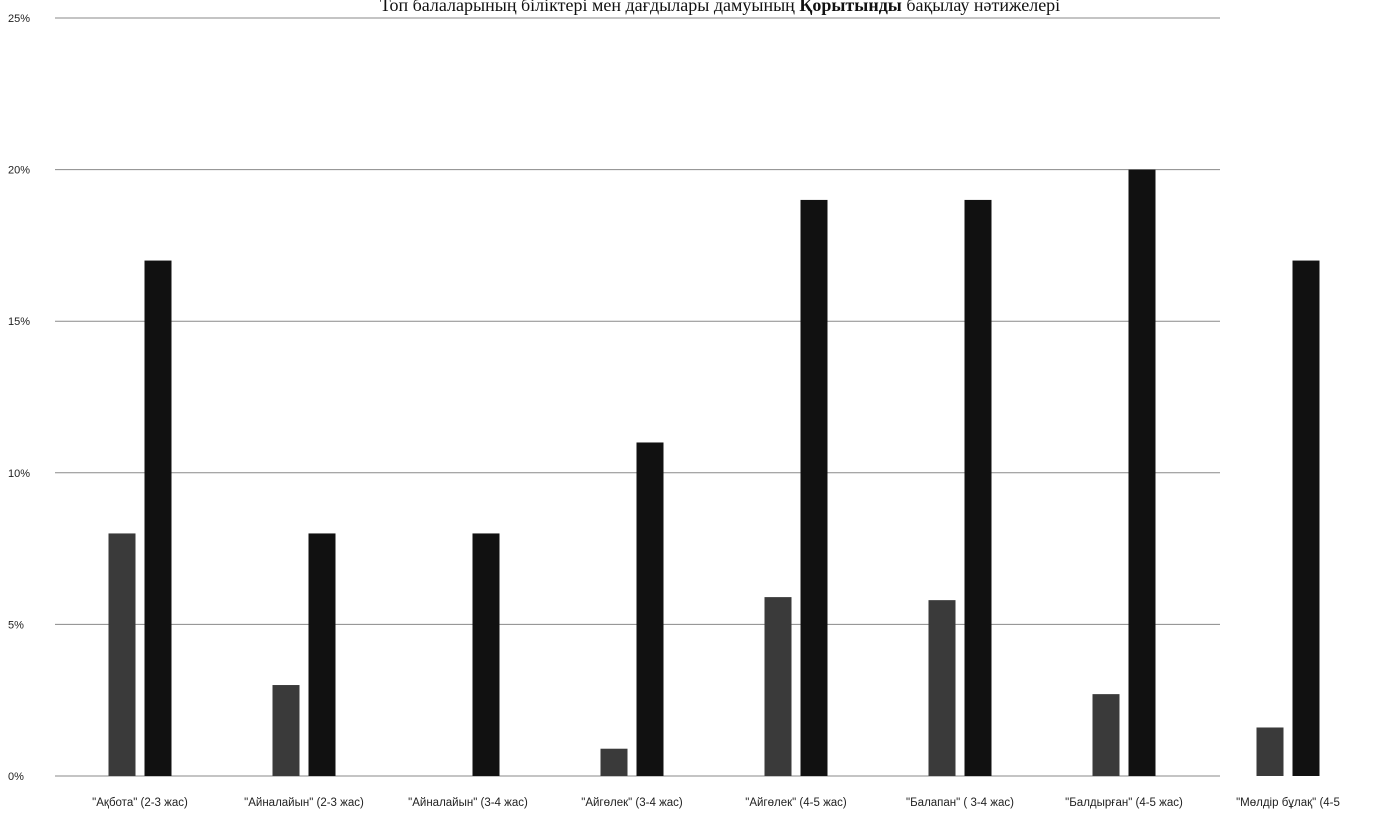  What do you see at coordinates (19, 398) in the screenshot?
I see `y-axis: 0% 5% 10% 15% 20% 25%` at bounding box center [19, 398].